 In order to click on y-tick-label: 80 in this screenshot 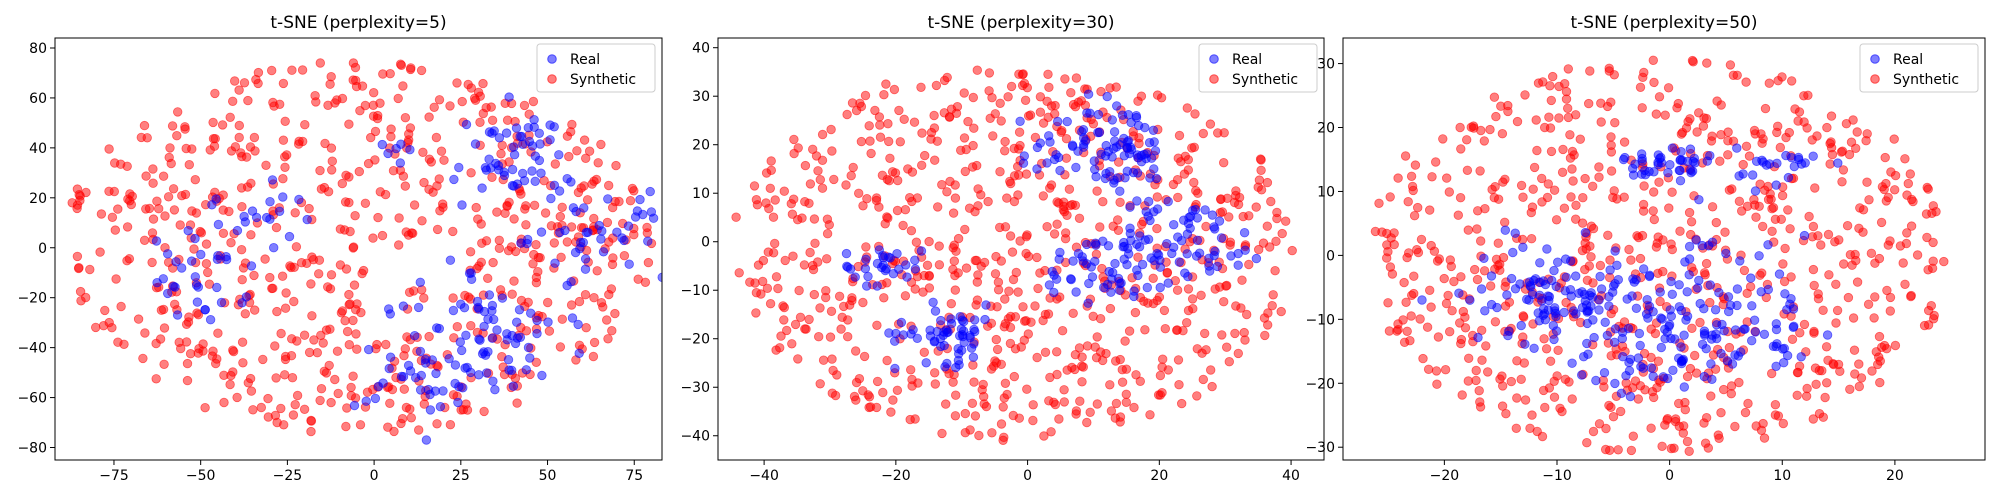, I will do `click(38, 49)`.